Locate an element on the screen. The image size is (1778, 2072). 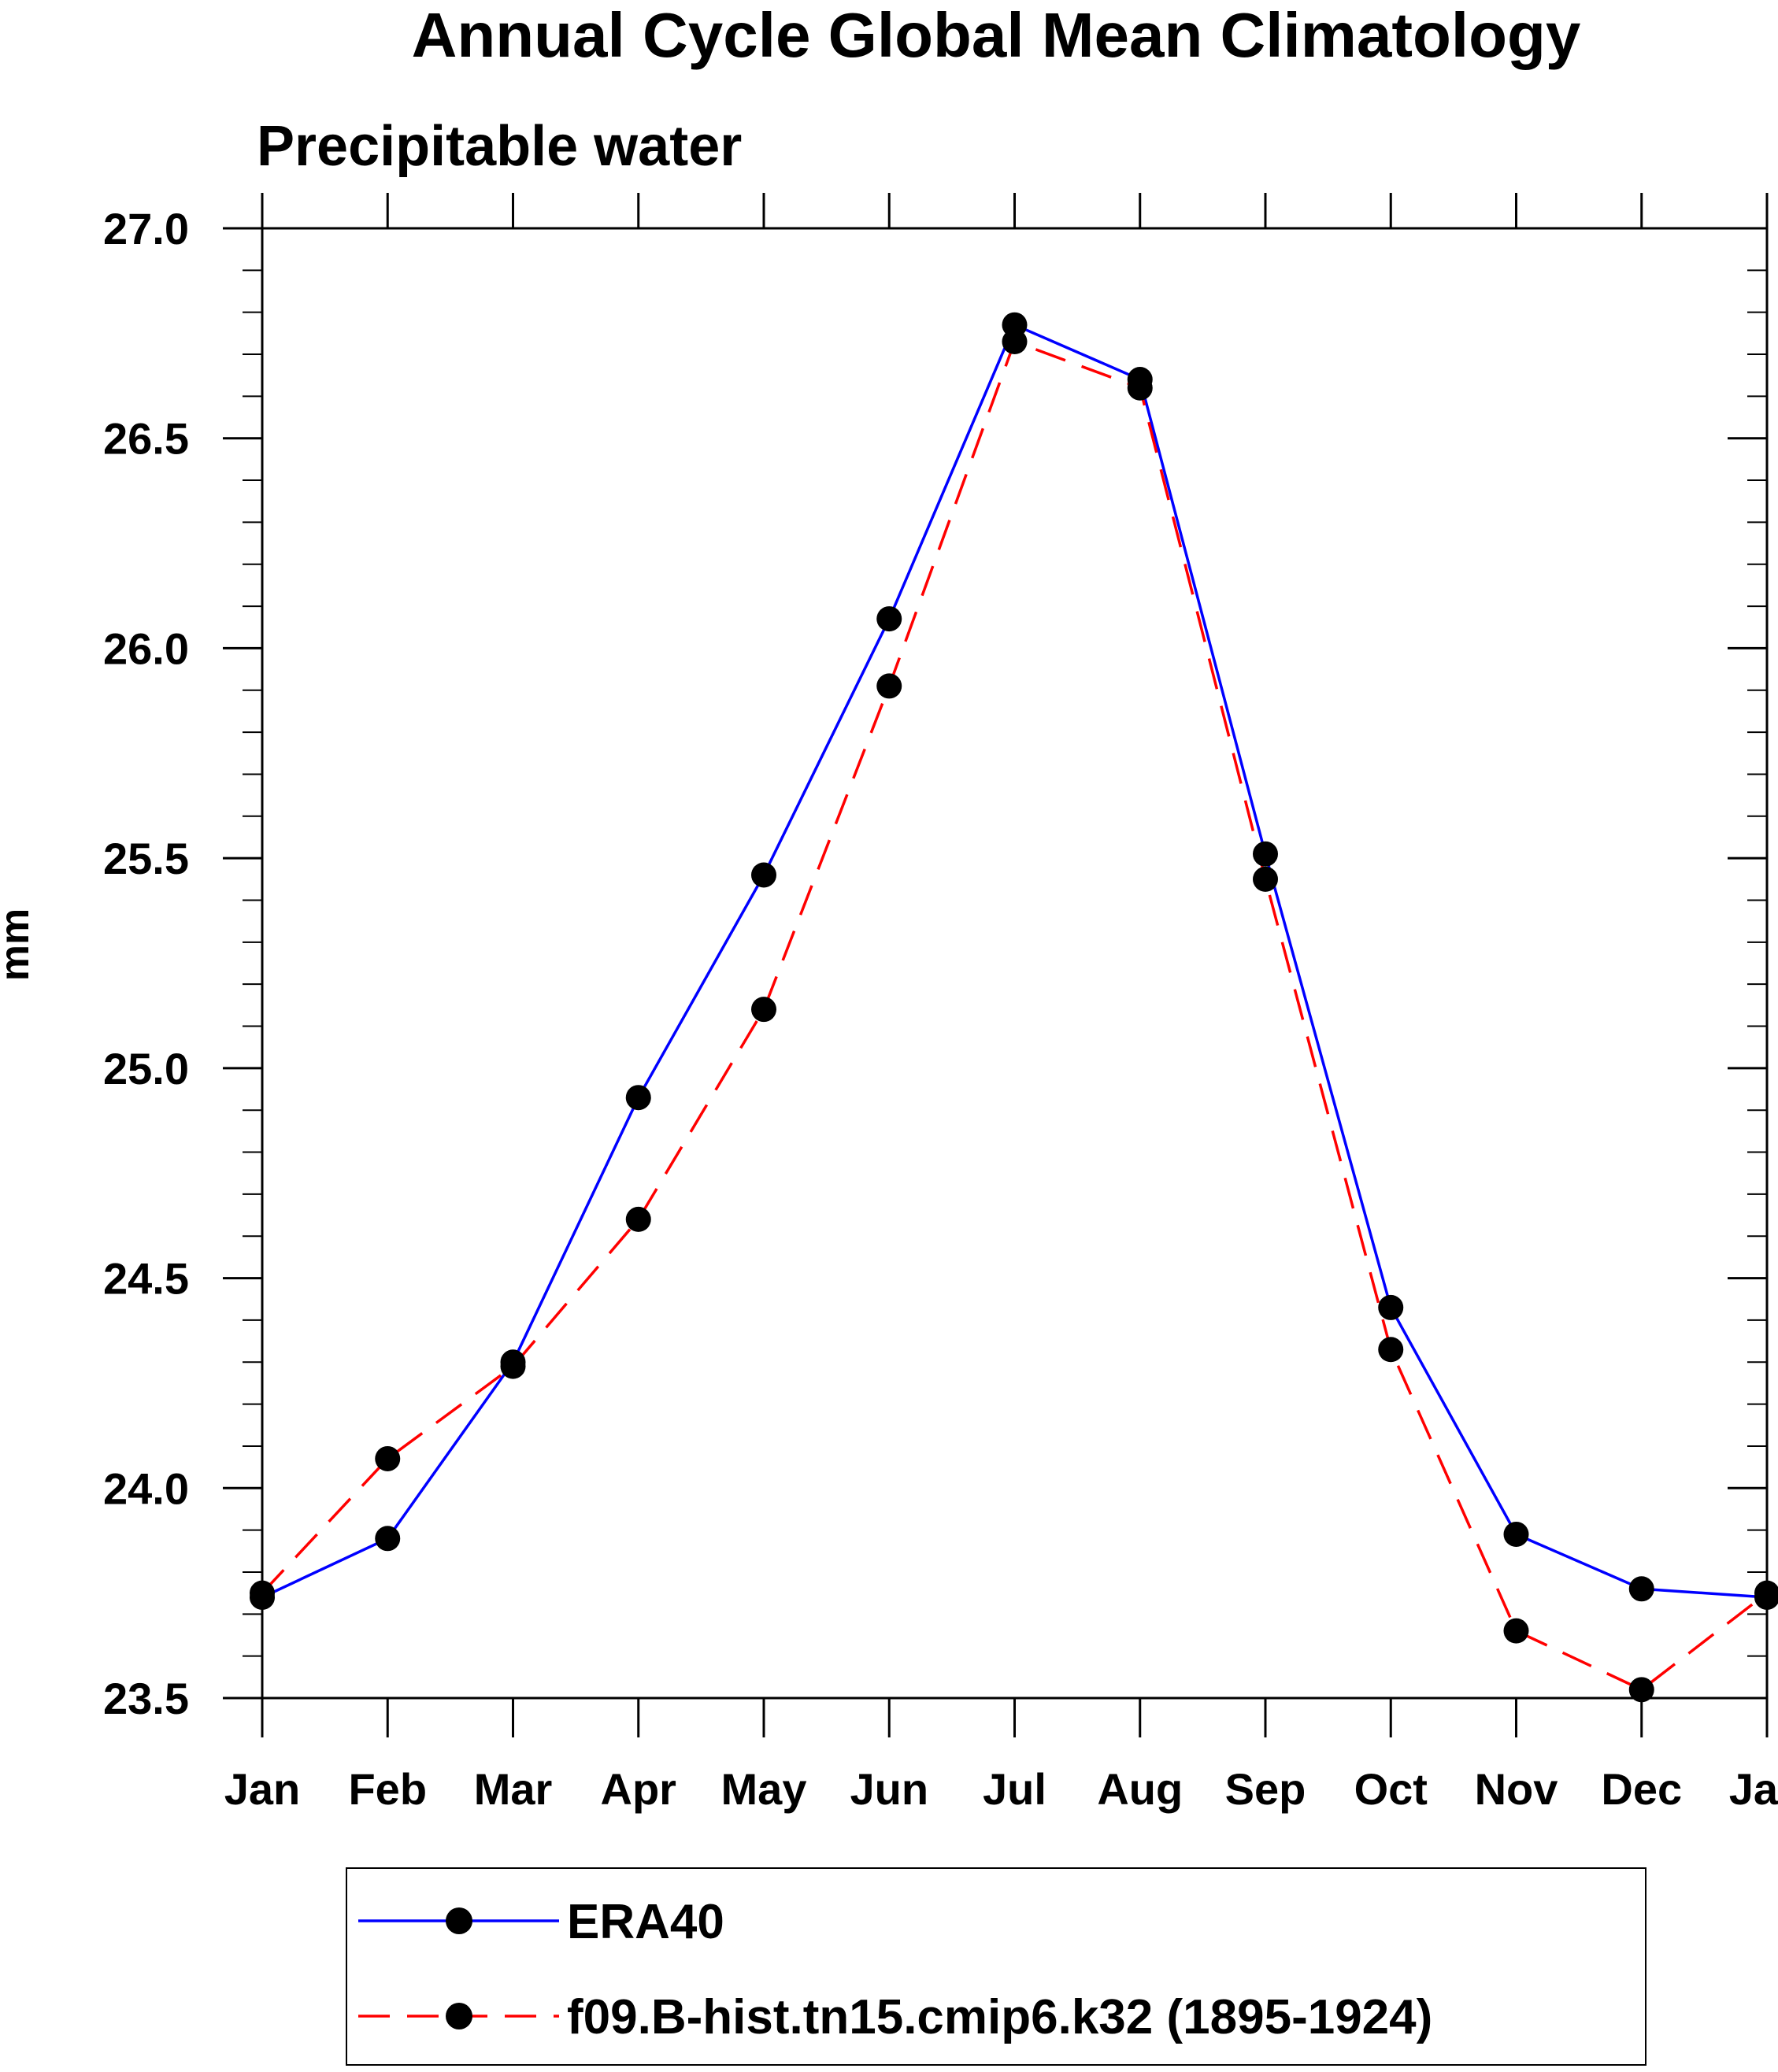
x-tick-label: Feb is located at coordinates (387, 1789).